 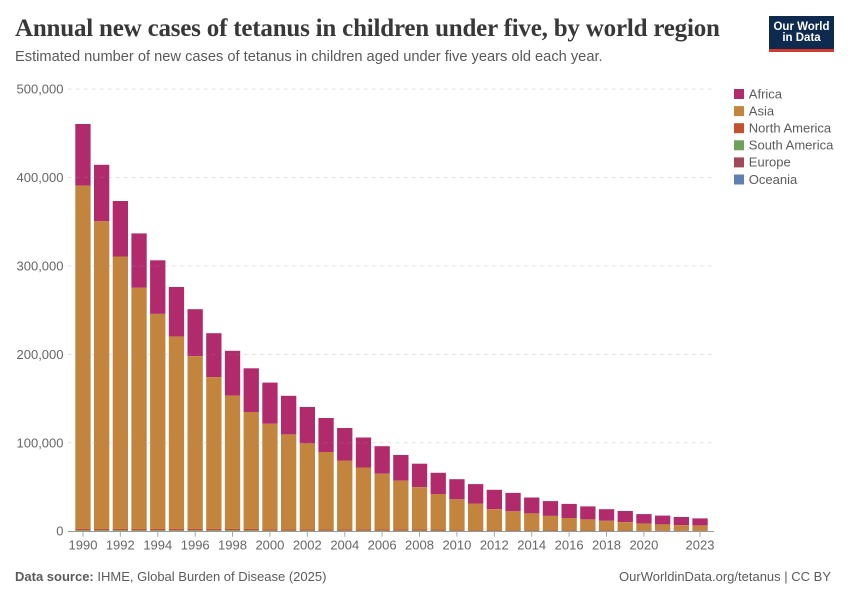 What do you see at coordinates (307, 545) in the screenshot?
I see `svg-text: 2002` at bounding box center [307, 545].